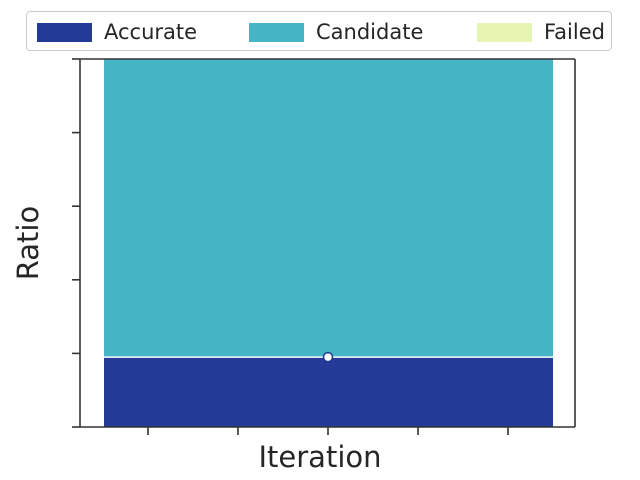 The width and height of the screenshot is (640, 480). What do you see at coordinates (328, 392) in the screenshot?
I see `stack-segment-accurate` at bounding box center [328, 392].